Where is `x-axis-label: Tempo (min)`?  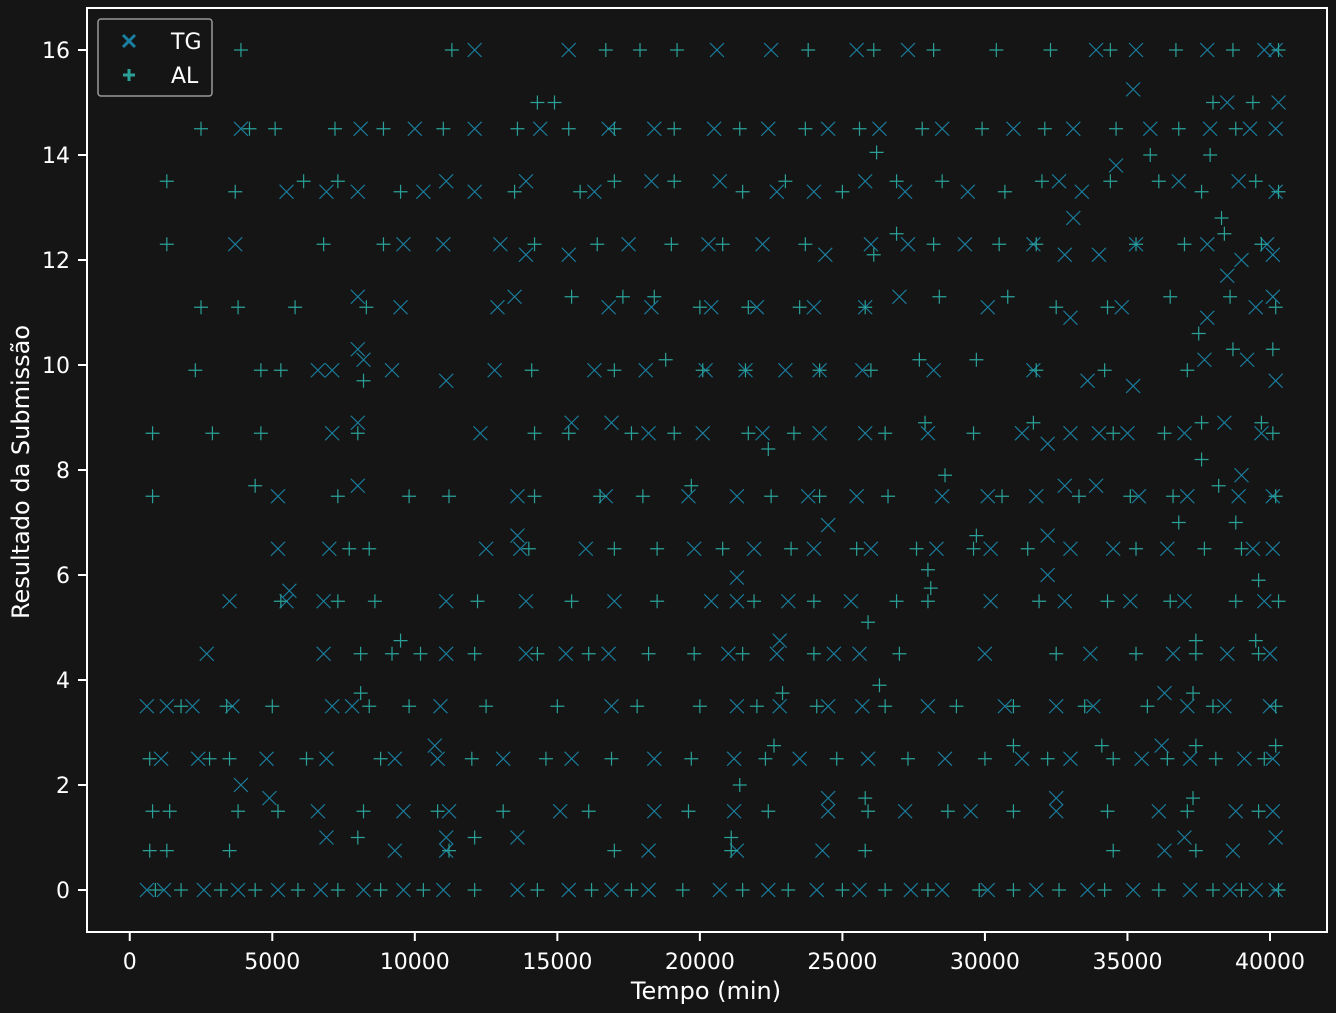 x-axis-label: Tempo (min) is located at coordinates (705, 991).